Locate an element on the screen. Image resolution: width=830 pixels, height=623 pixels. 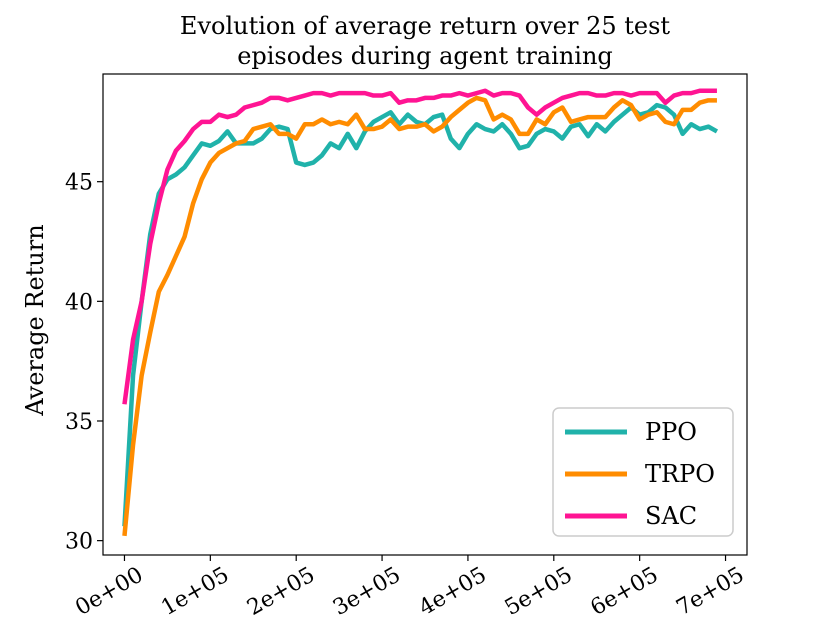
x-tick-label: 0e+00 is located at coordinates (109, 592).